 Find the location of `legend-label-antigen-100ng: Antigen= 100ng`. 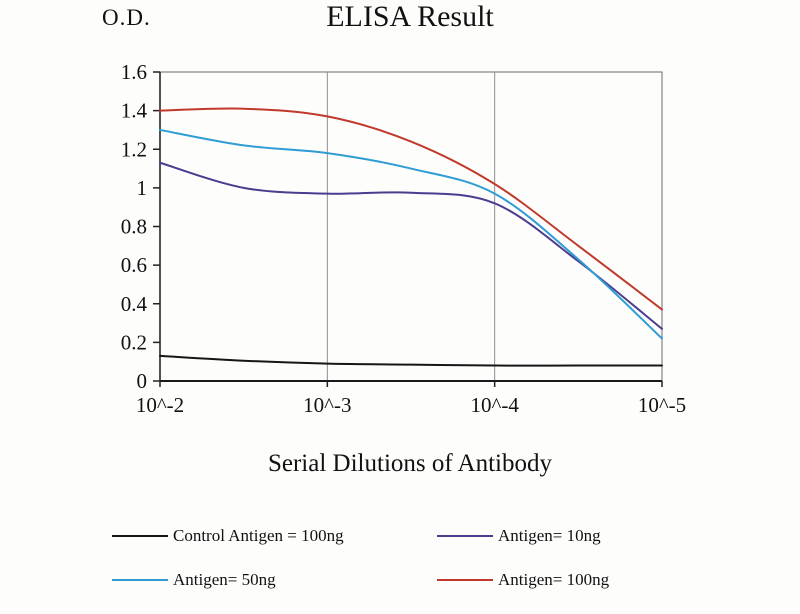

legend-label-antigen-100ng: Antigen= 100ng is located at coordinates (554, 579).